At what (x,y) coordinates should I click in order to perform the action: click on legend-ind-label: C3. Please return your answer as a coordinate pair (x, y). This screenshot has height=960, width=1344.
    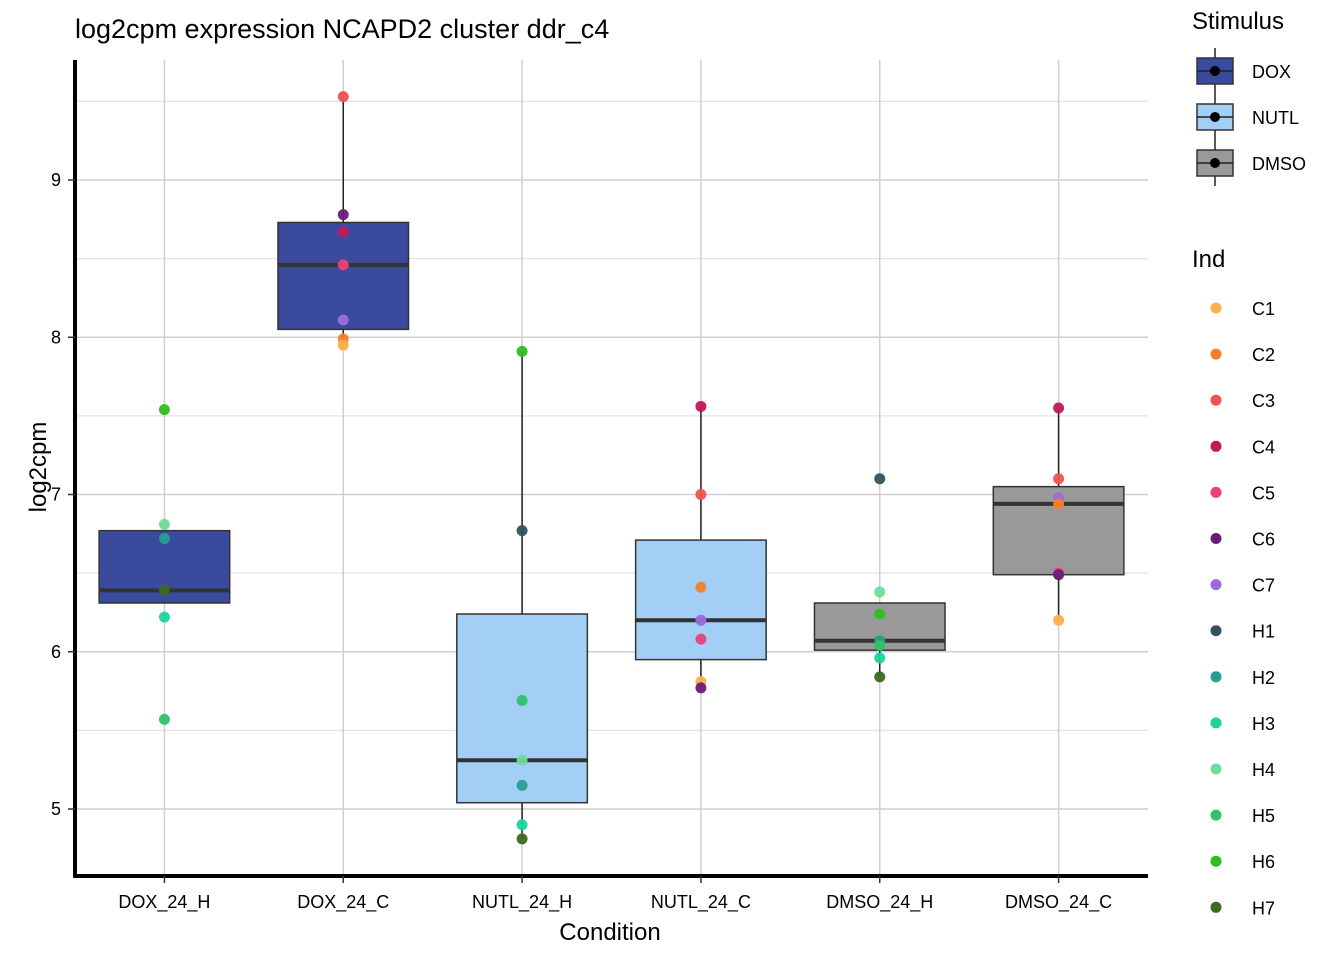
    Looking at the image, I should click on (1263, 401).